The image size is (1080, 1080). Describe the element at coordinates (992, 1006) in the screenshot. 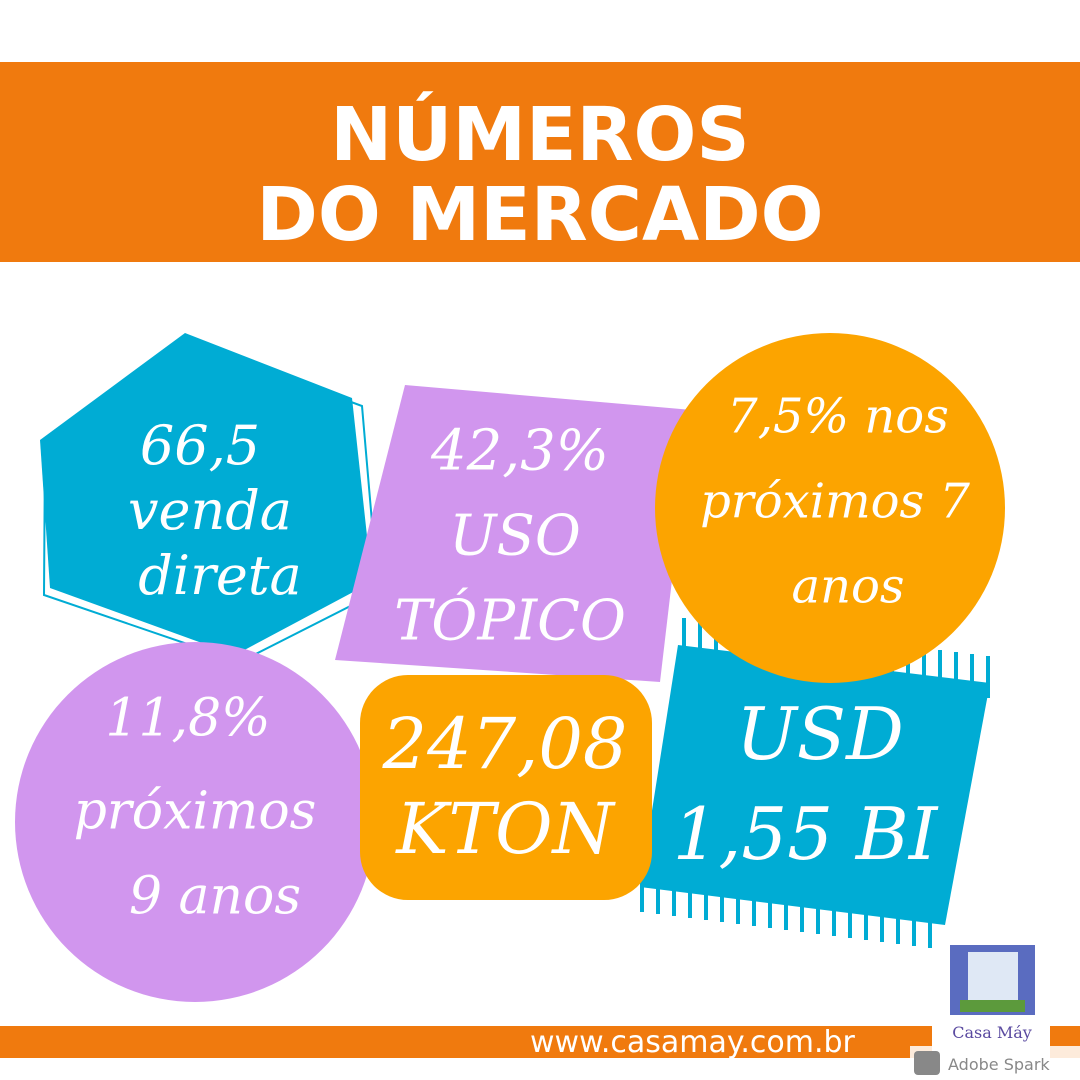

I see `logo-plants` at that location.